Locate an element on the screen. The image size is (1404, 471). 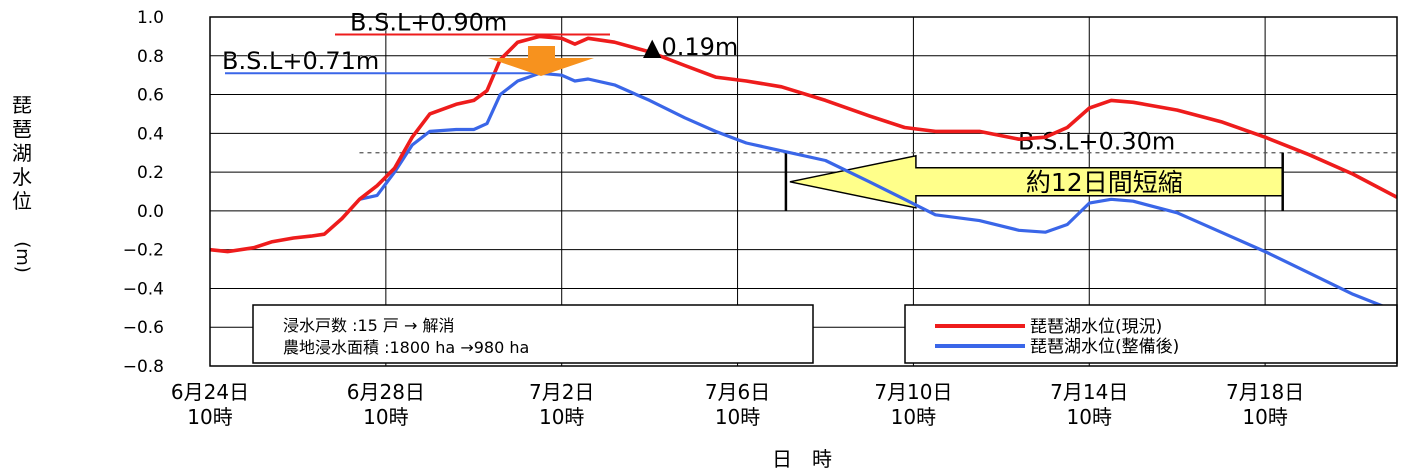
y-tick-label: 1.0 is located at coordinates (150, 18).